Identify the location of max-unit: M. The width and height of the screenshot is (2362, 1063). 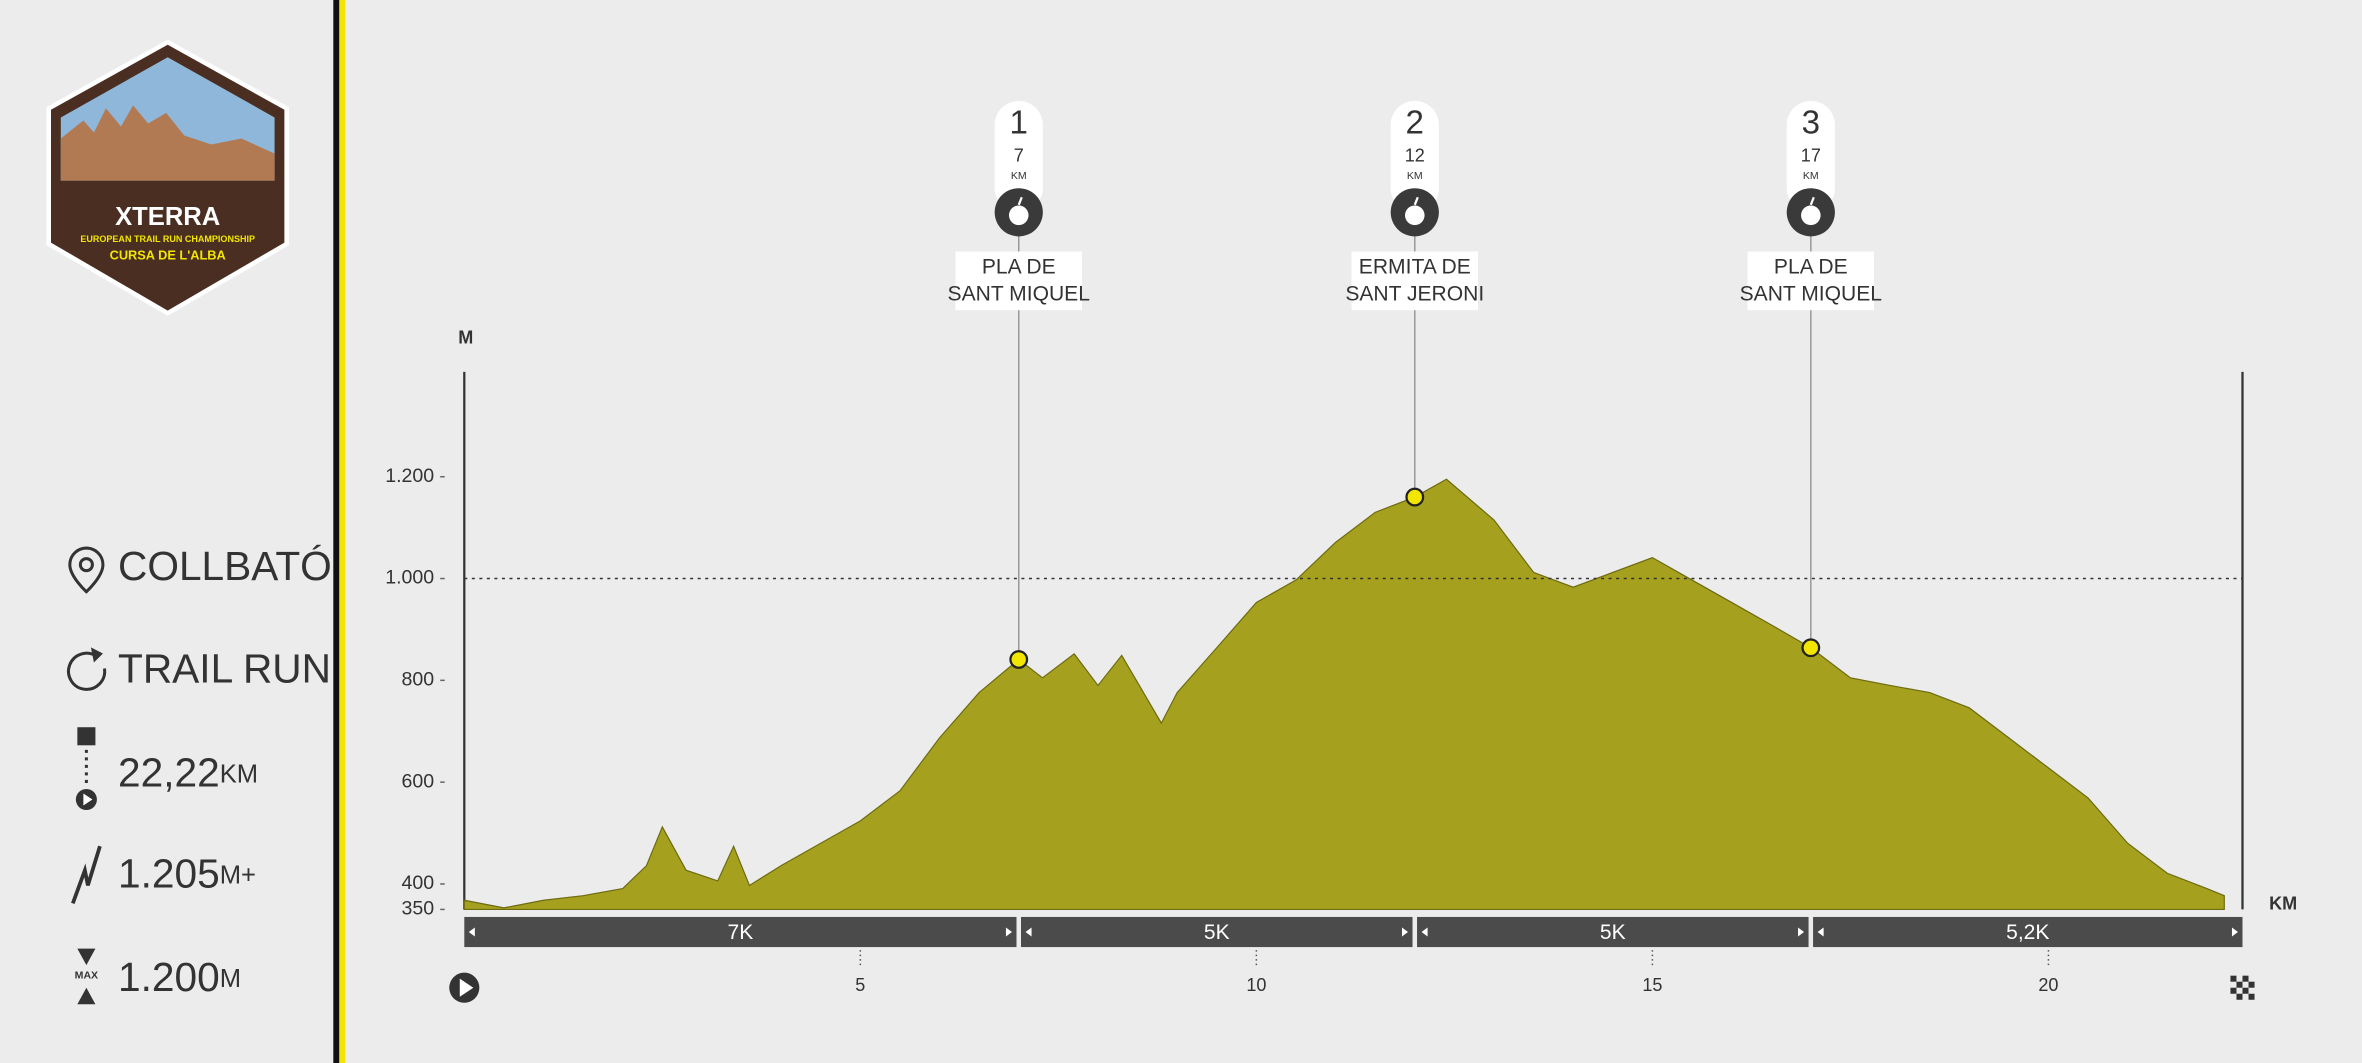
(230, 979).